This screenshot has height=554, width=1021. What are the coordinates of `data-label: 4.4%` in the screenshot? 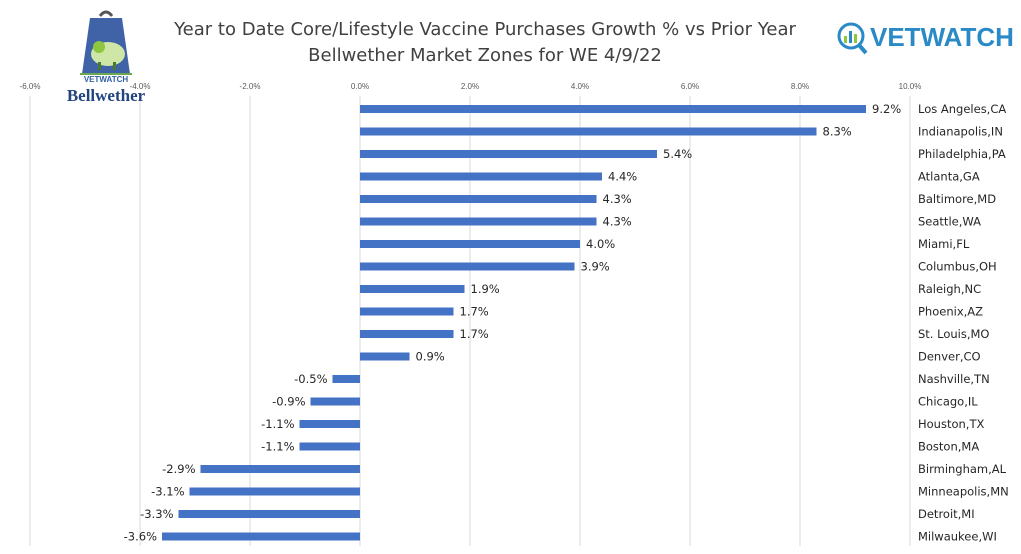 It's located at (622, 177).